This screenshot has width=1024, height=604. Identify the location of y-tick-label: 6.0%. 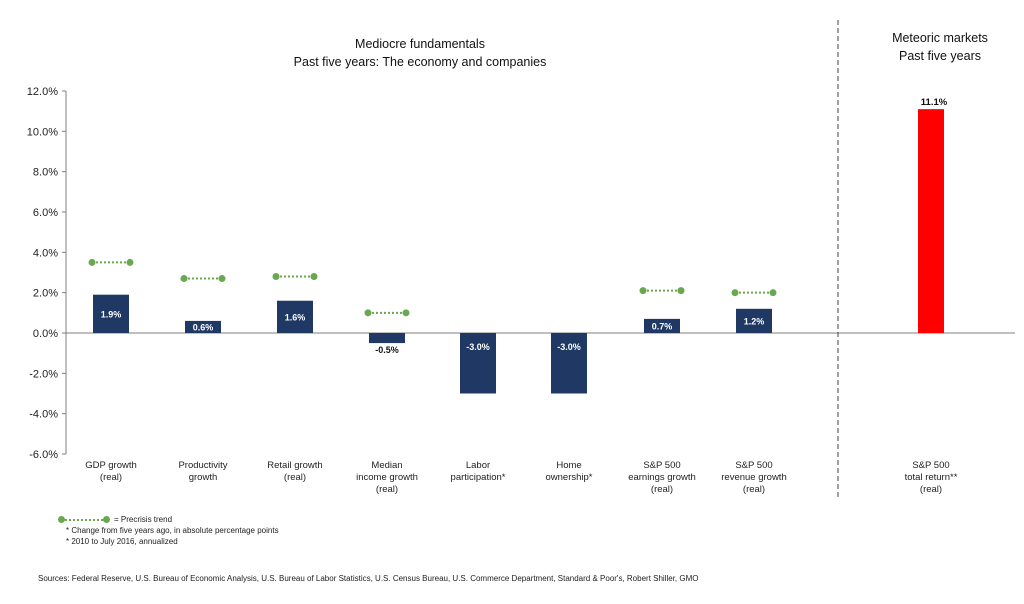
(45, 213).